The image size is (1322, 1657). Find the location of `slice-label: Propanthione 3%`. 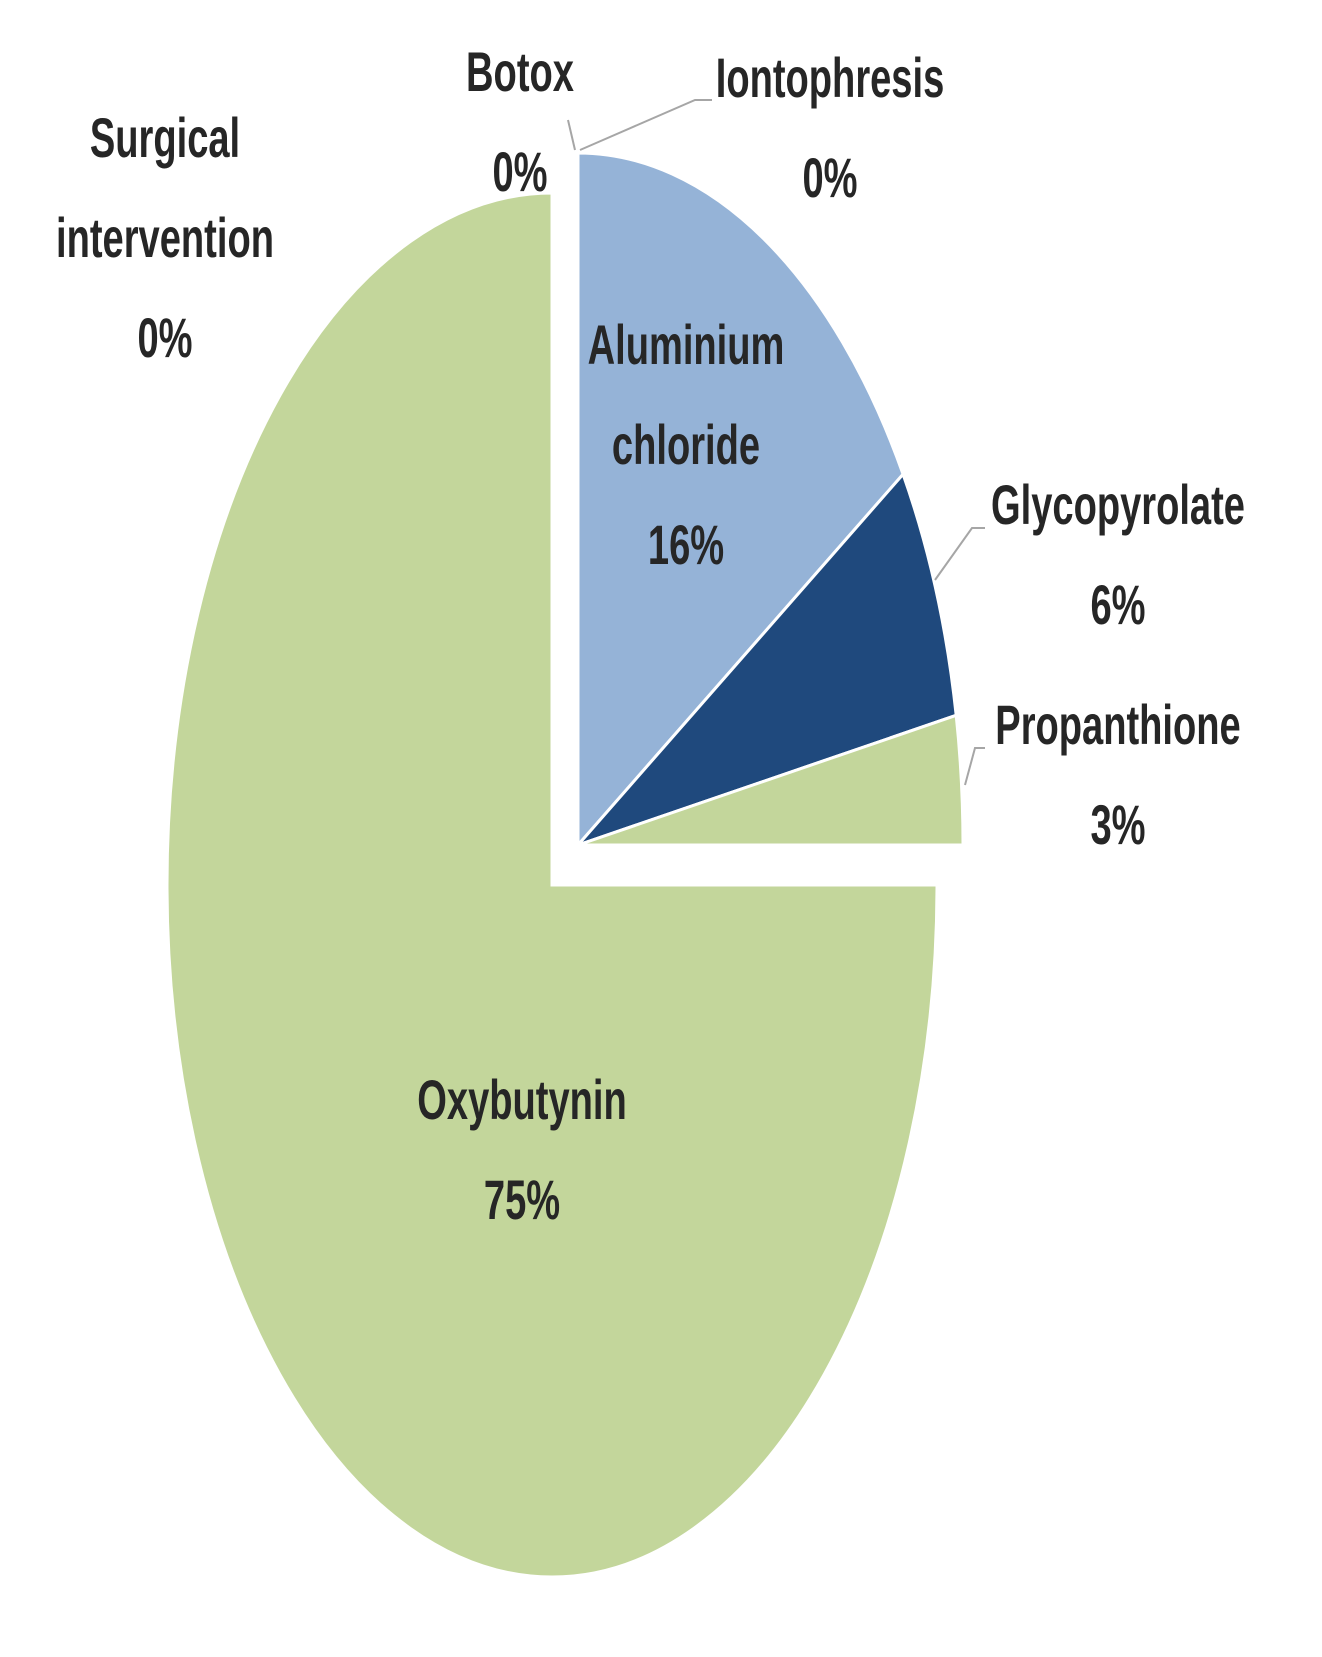

slice-label: Propanthione 3% is located at coordinates (1118, 775).